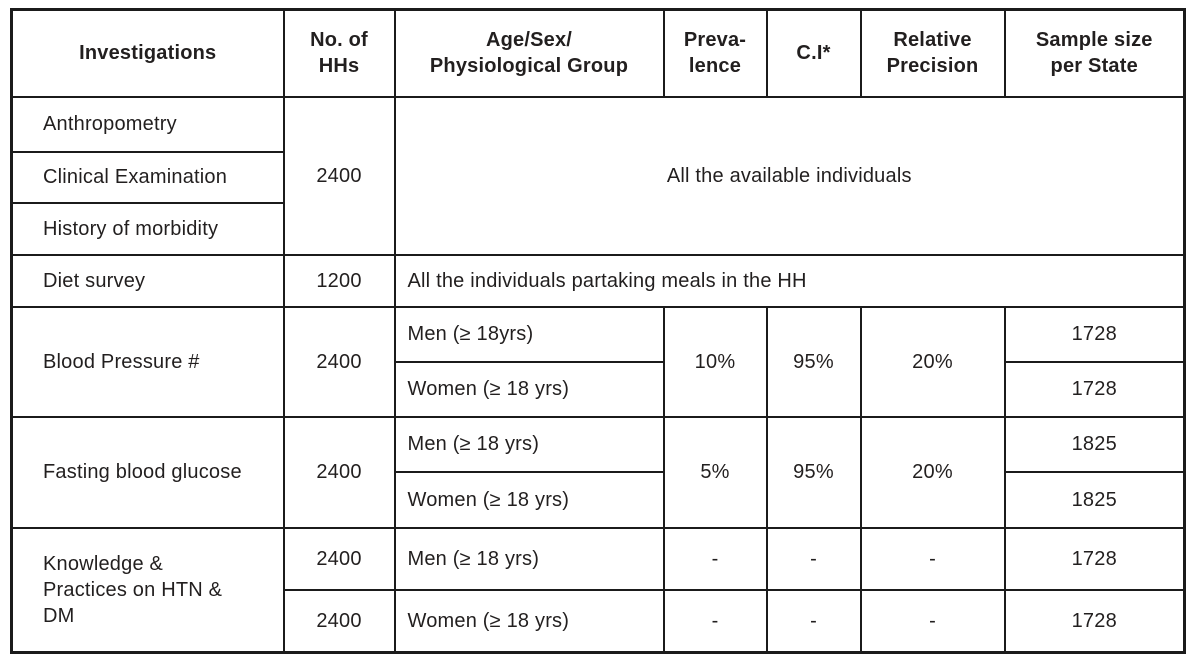 The image size is (1193, 665). I want to click on col-header-age-sex-group: Age/Sex/ Physiological Group, so click(529, 53).